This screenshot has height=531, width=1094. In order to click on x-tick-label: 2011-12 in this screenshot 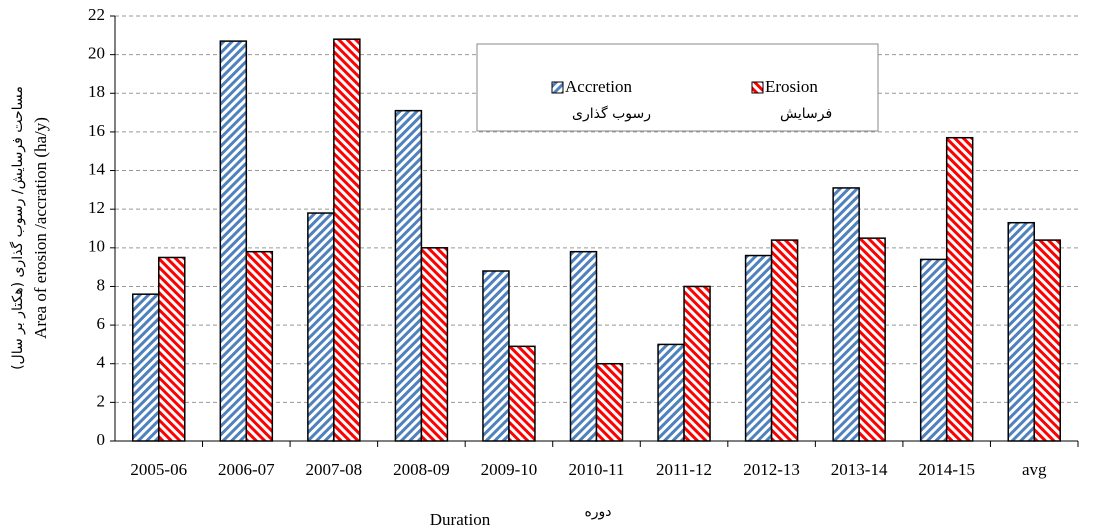, I will do `click(684, 469)`.